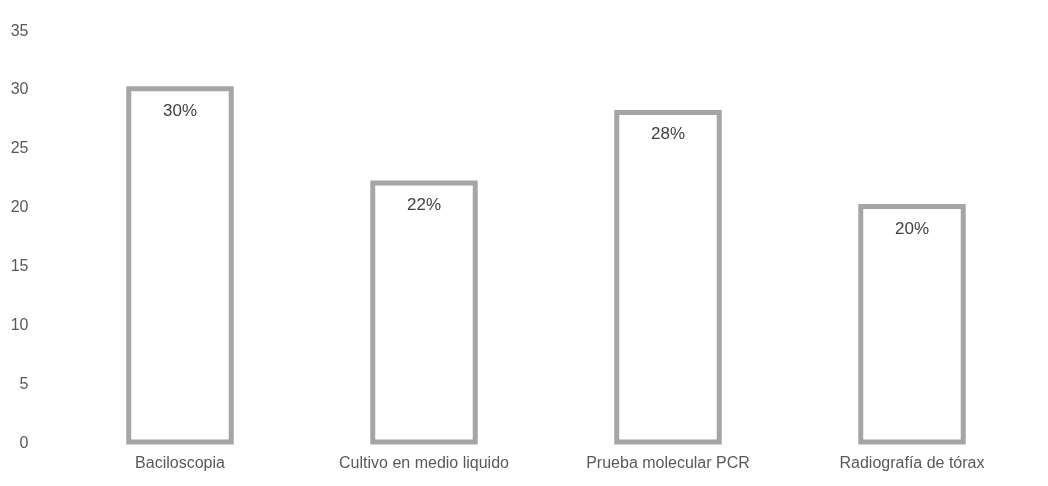 The width and height of the screenshot is (1048, 486). Describe the element at coordinates (424, 462) in the screenshot. I see `x-tick-label: Cultivo en medio liquido` at that location.